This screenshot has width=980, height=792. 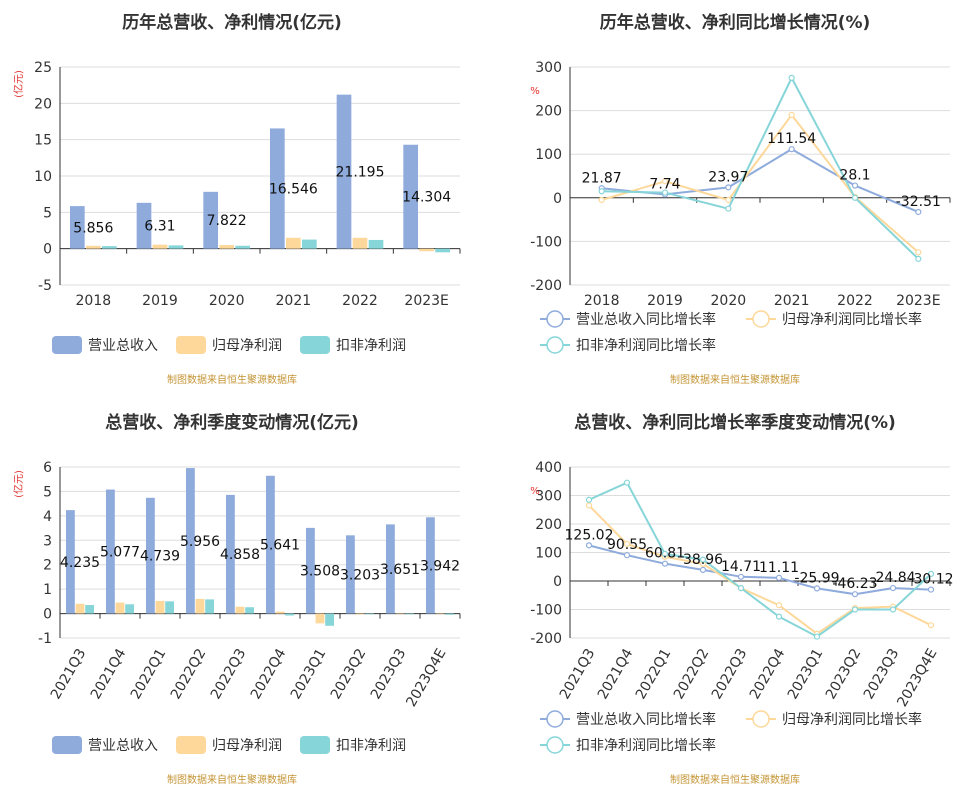 I want to click on y-tick-label: 3, so click(x=47, y=541).